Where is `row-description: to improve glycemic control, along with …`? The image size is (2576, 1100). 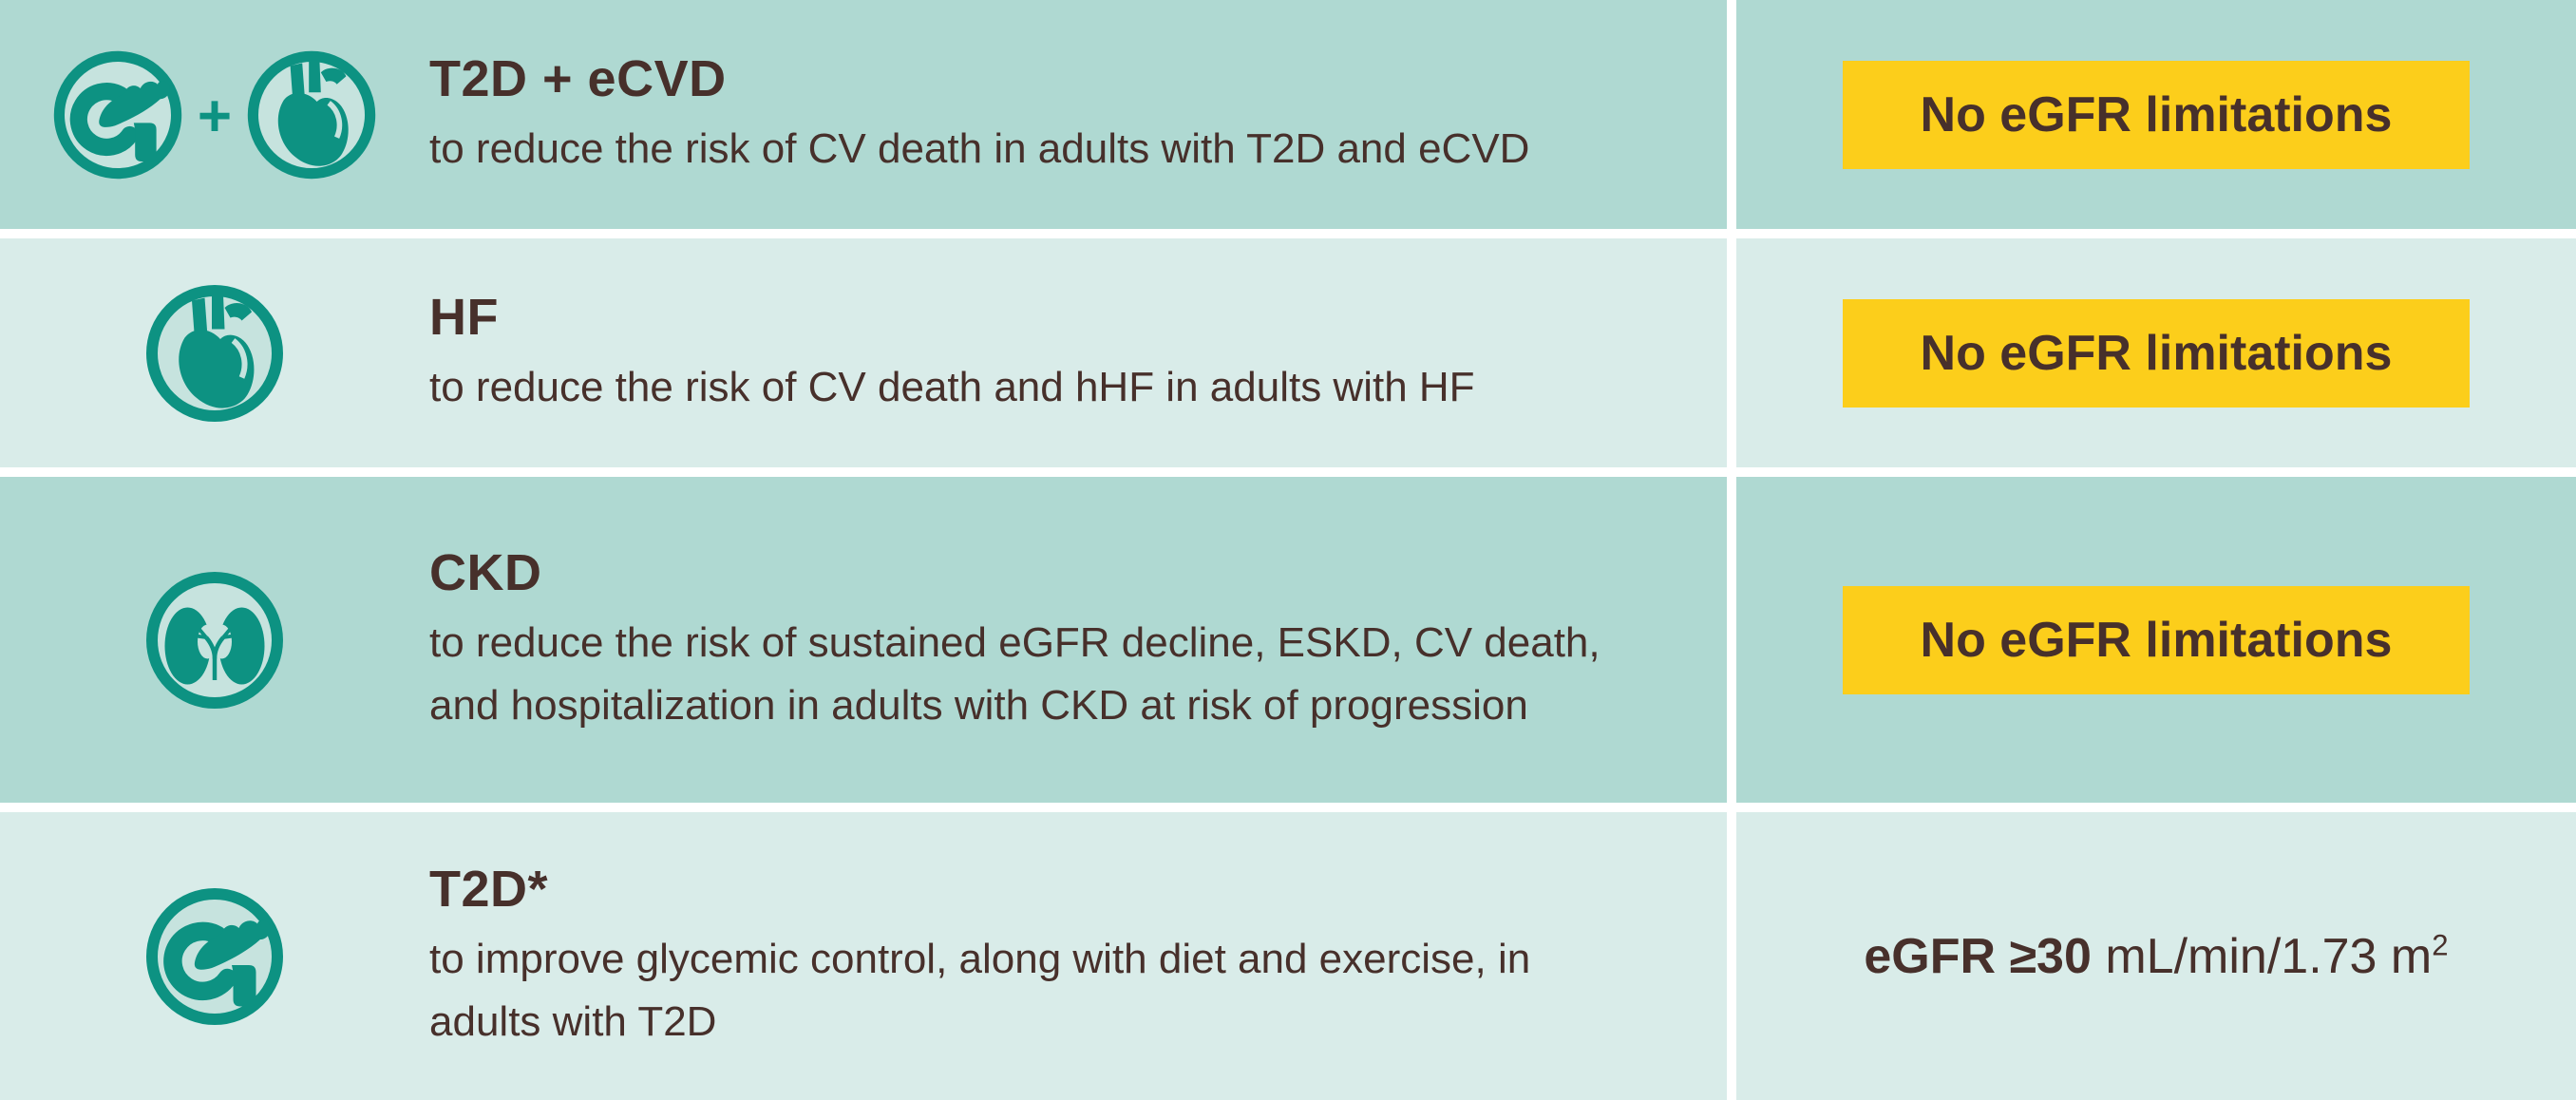 row-description: to improve glycemic control, along with … is located at coordinates (980, 990).